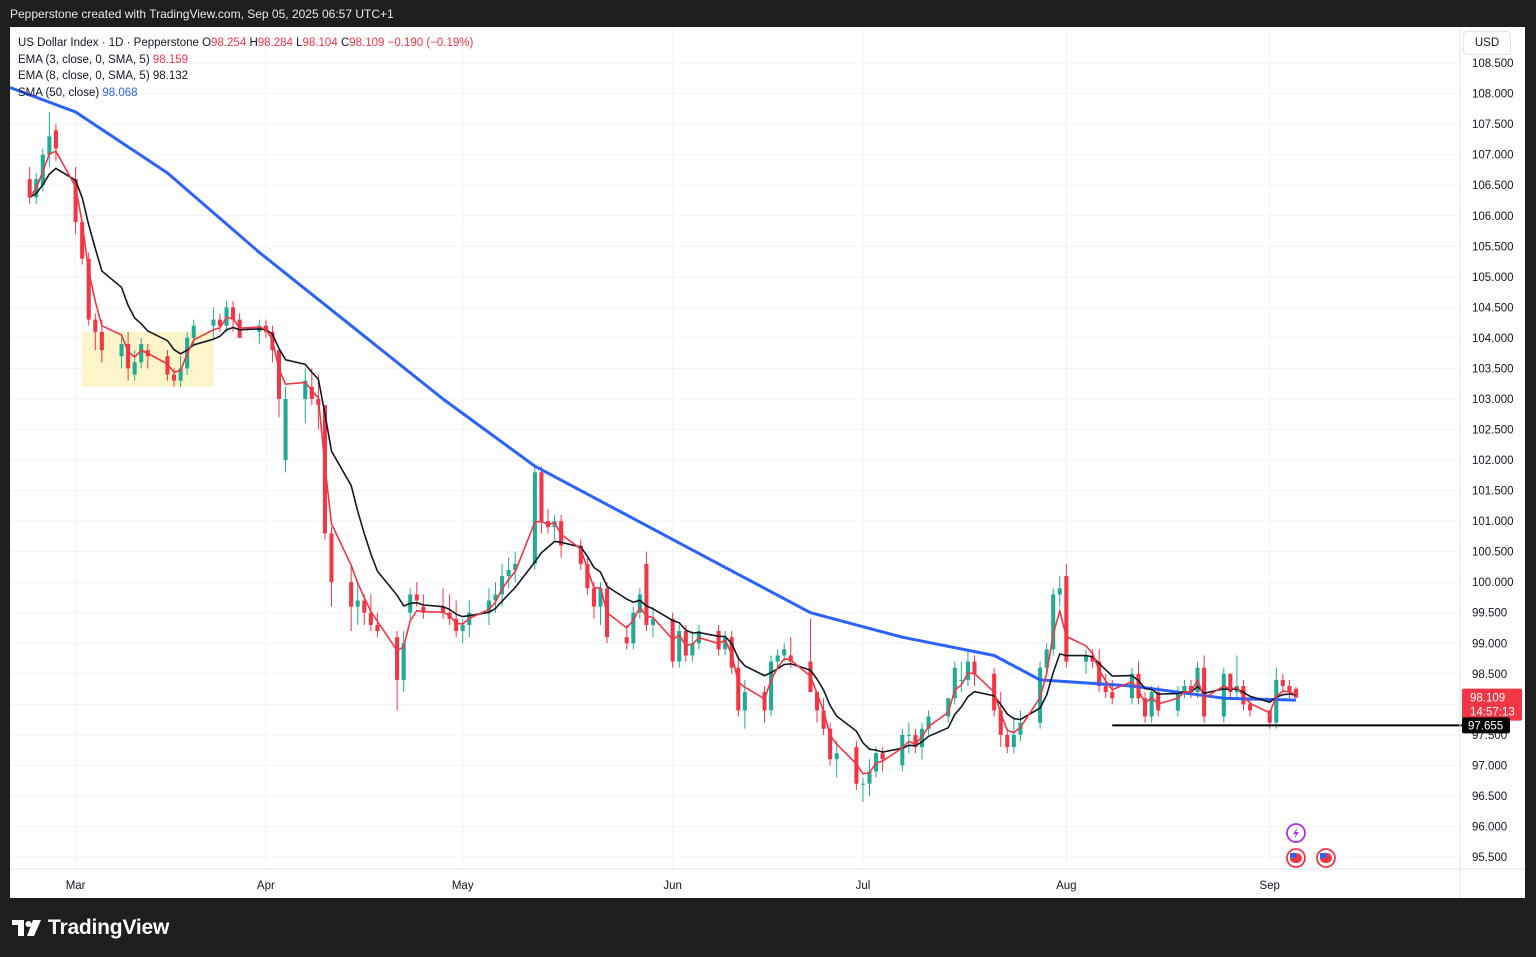  What do you see at coordinates (245, 76) in the screenshot?
I see `ema8-legend-row: EMA (8, close, 0, SMA, 5) 98.132` at bounding box center [245, 76].